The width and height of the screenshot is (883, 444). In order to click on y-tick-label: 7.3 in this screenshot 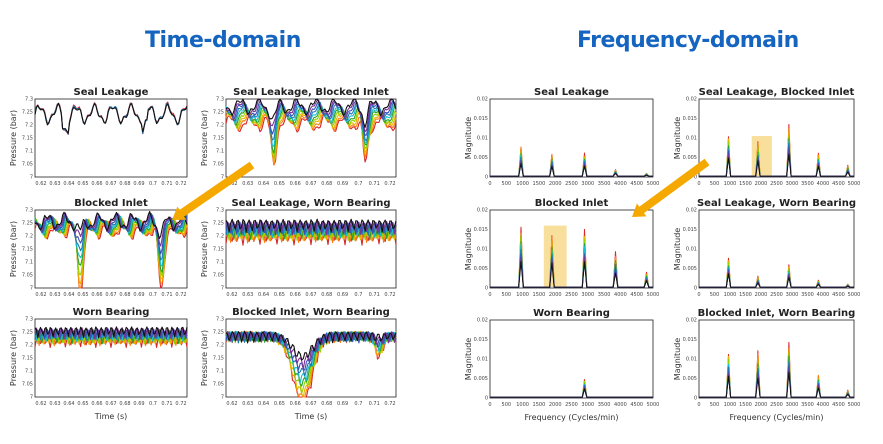, I will do `click(29, 320)`.